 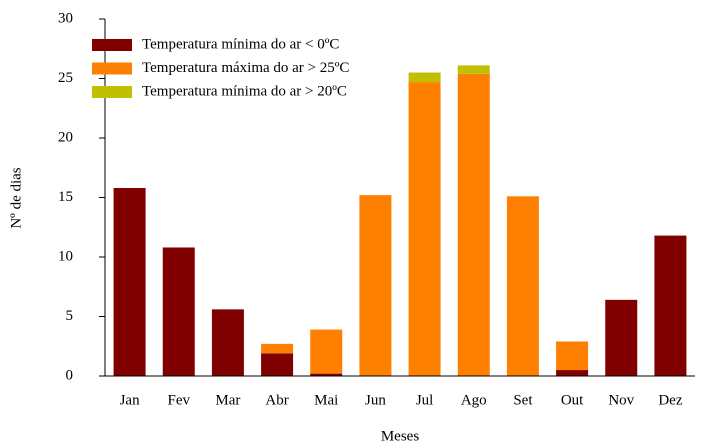 I want to click on x-tick-label: Mar, so click(x=227, y=400).